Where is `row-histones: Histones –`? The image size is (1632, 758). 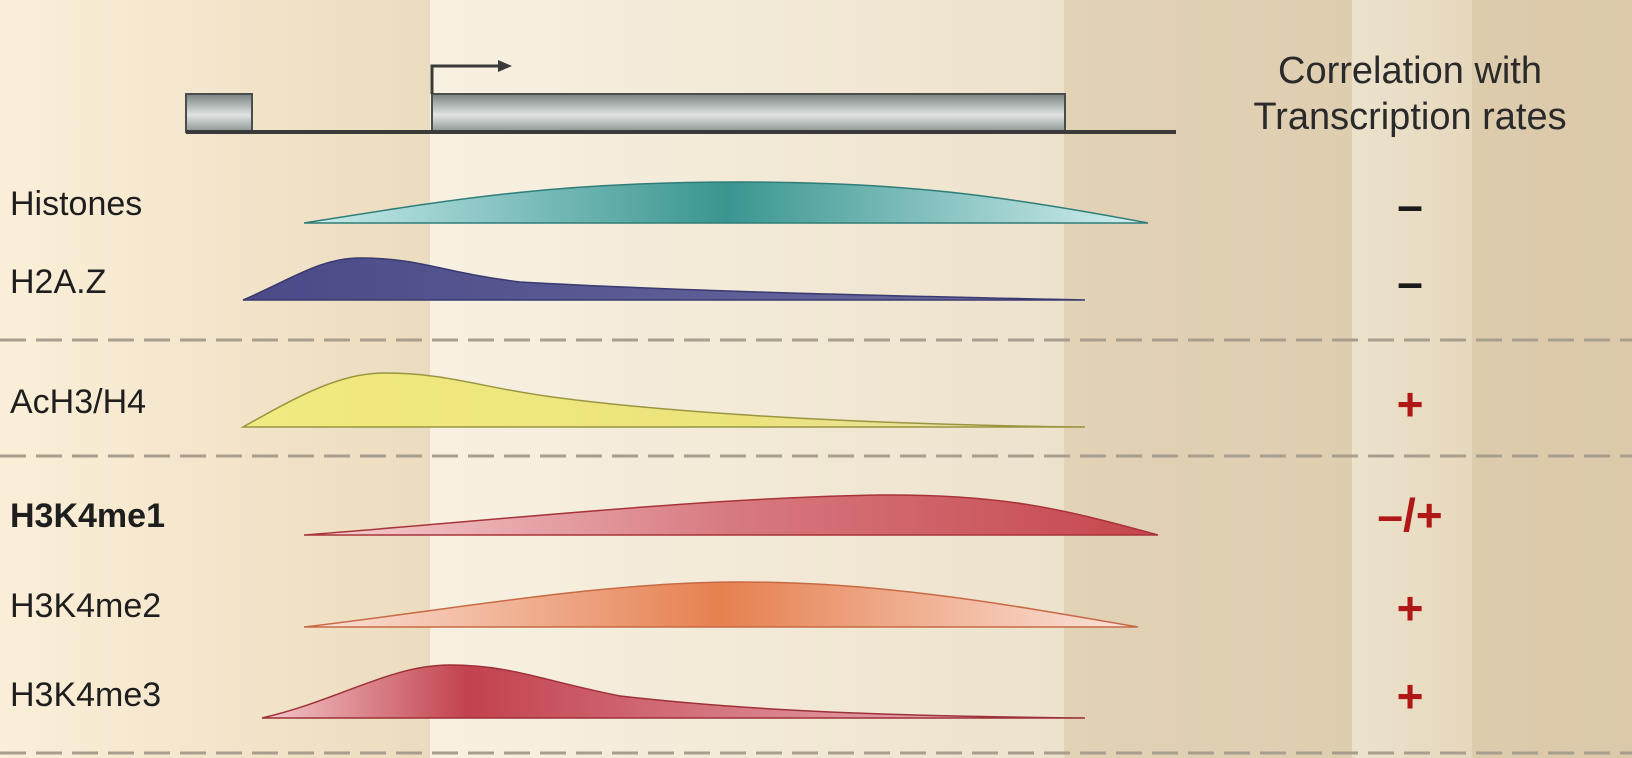 row-histones: Histones – is located at coordinates (716, 205).